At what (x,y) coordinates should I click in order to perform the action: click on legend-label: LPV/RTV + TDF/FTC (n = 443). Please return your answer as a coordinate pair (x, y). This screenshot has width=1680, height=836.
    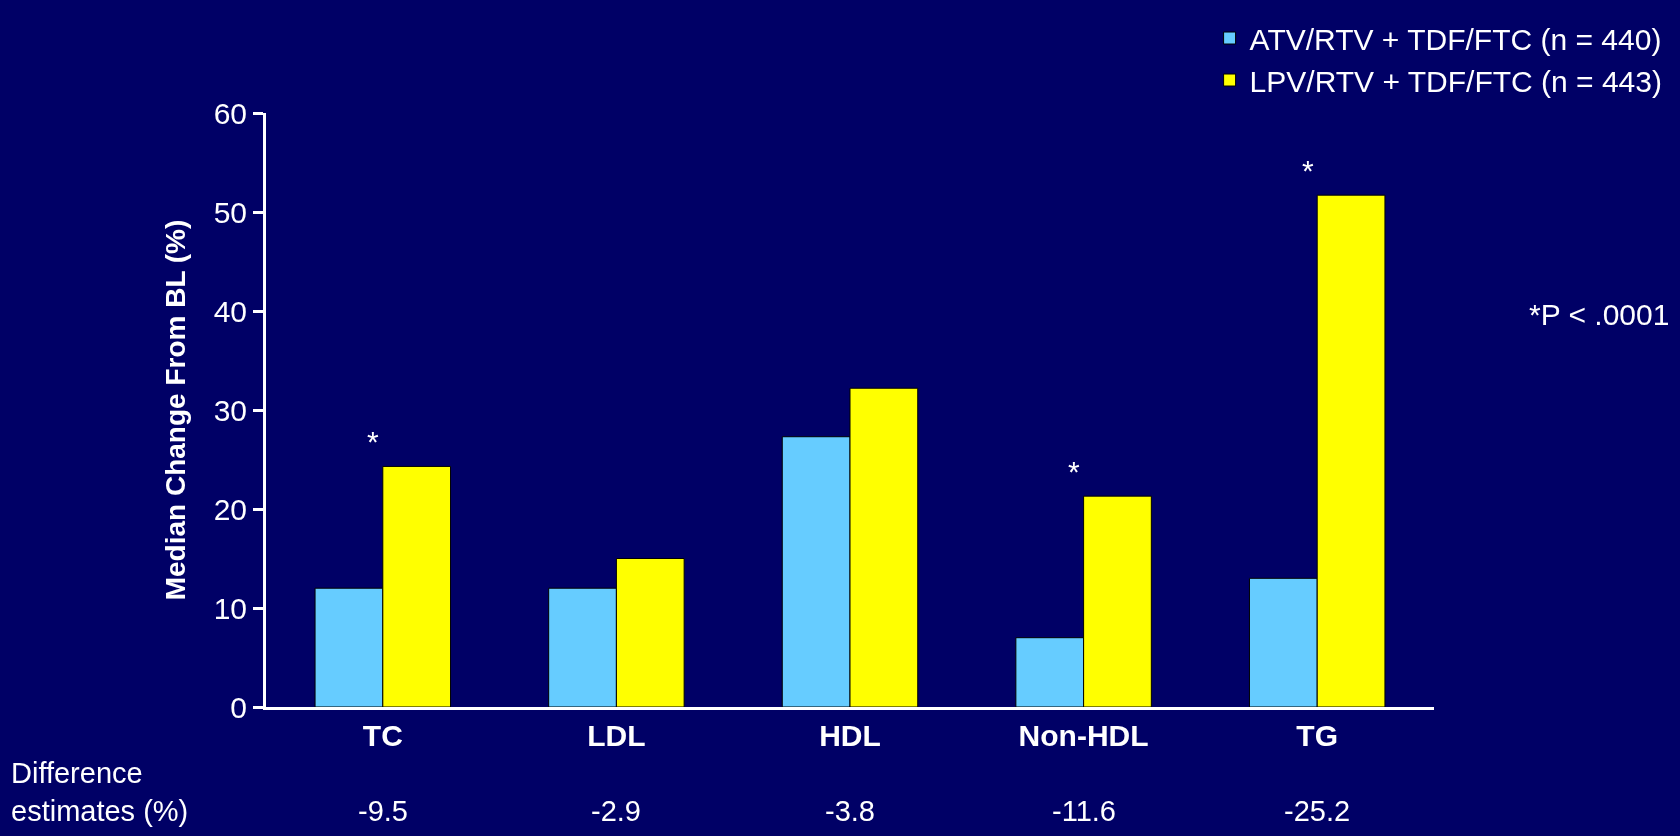
    Looking at the image, I should click on (1455, 81).